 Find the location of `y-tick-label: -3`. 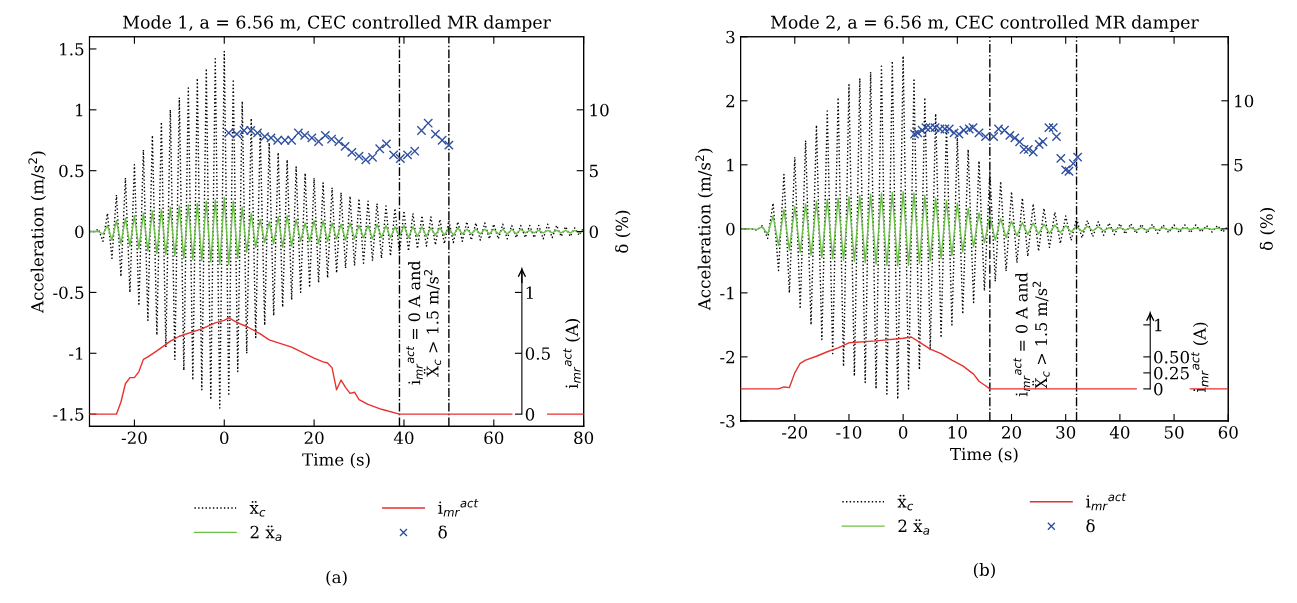

y-tick-label: -3 is located at coordinates (727, 421).